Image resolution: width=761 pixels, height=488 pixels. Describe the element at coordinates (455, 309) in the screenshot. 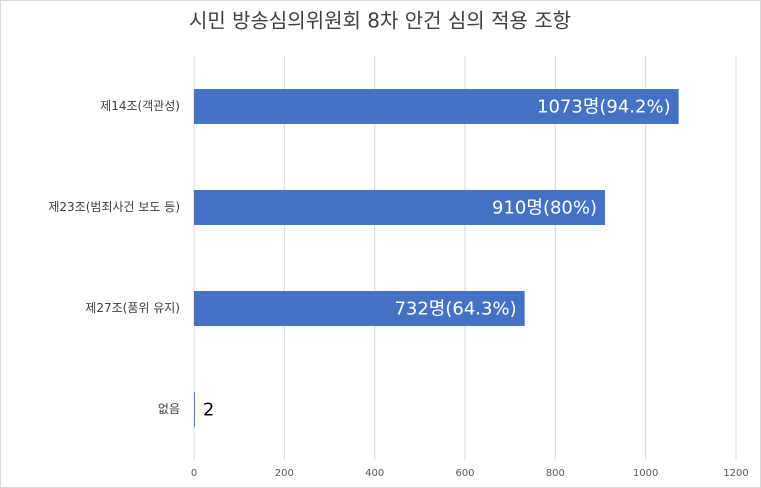

I see `value-label: 732명(64.3%)` at that location.